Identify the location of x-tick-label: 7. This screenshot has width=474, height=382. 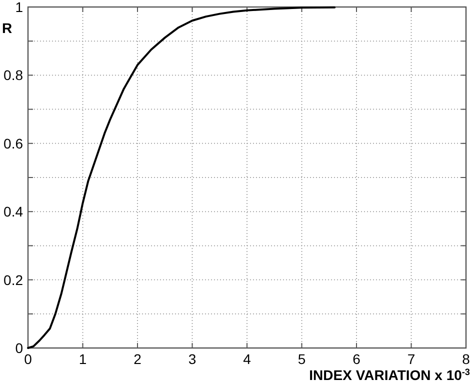
(411, 359).